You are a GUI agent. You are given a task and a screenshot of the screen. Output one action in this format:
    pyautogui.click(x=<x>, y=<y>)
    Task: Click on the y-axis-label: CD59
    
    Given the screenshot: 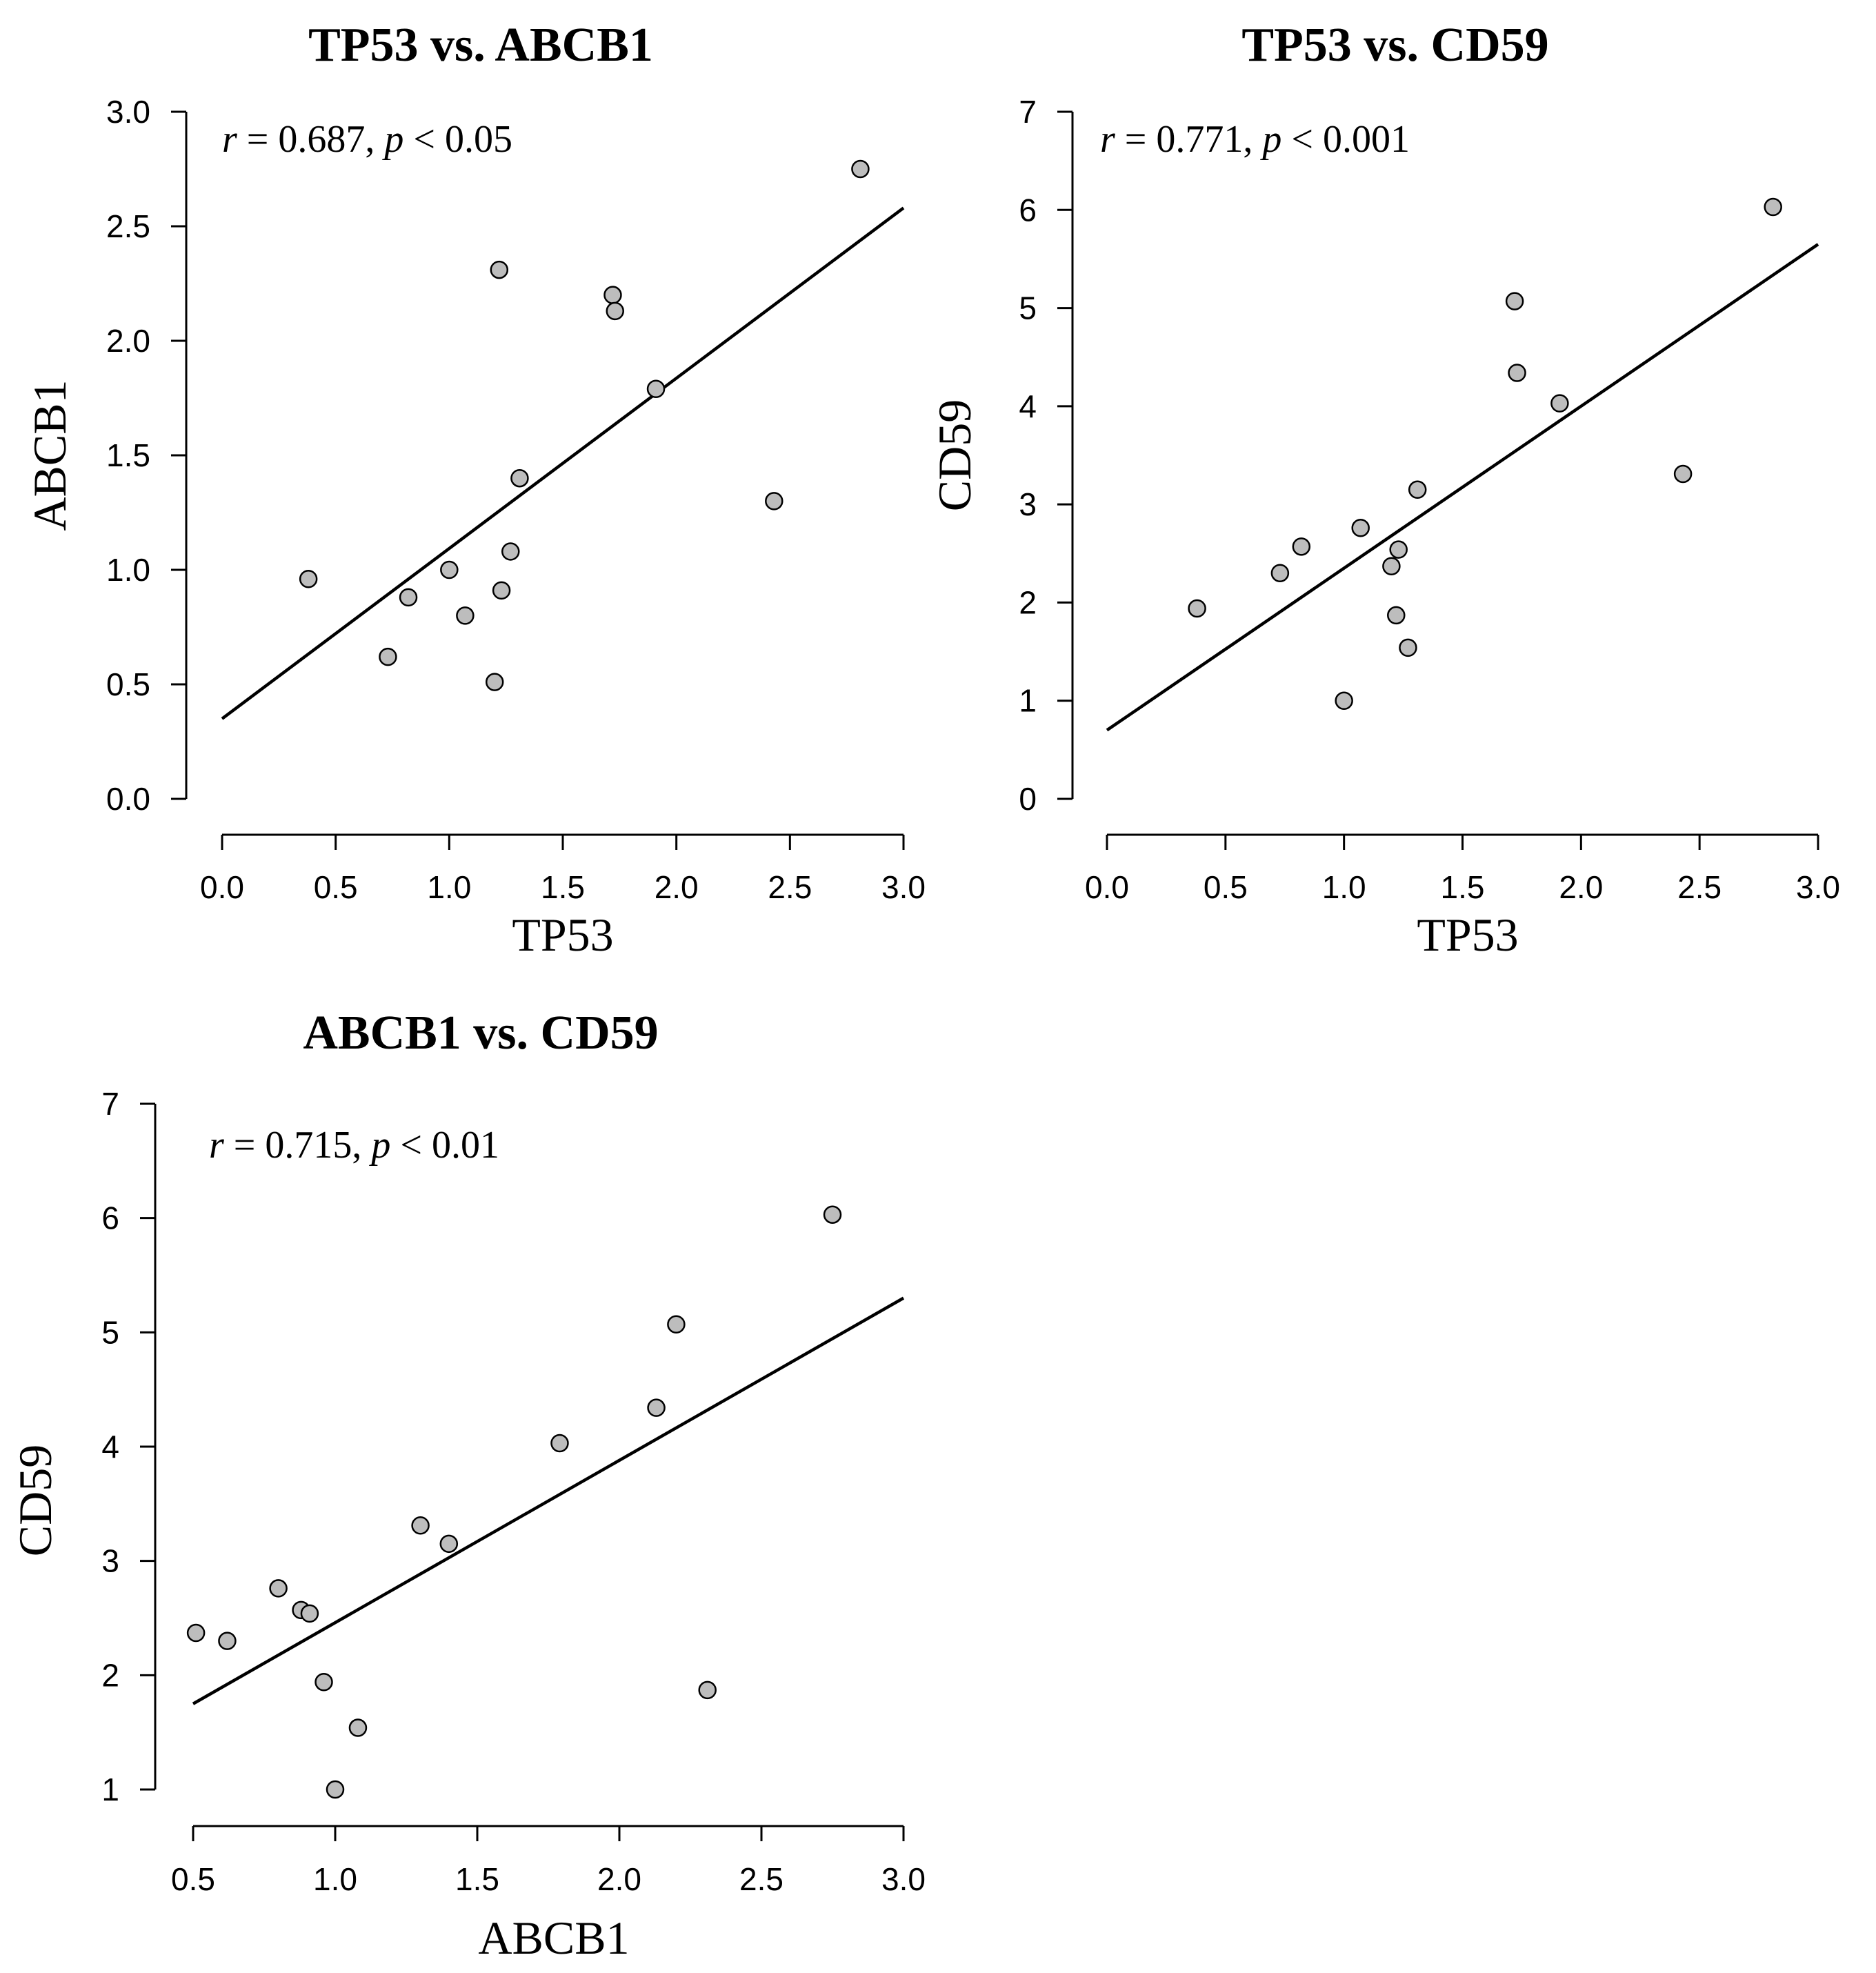 What is the action you would take?
    pyautogui.click(x=35, y=1500)
    